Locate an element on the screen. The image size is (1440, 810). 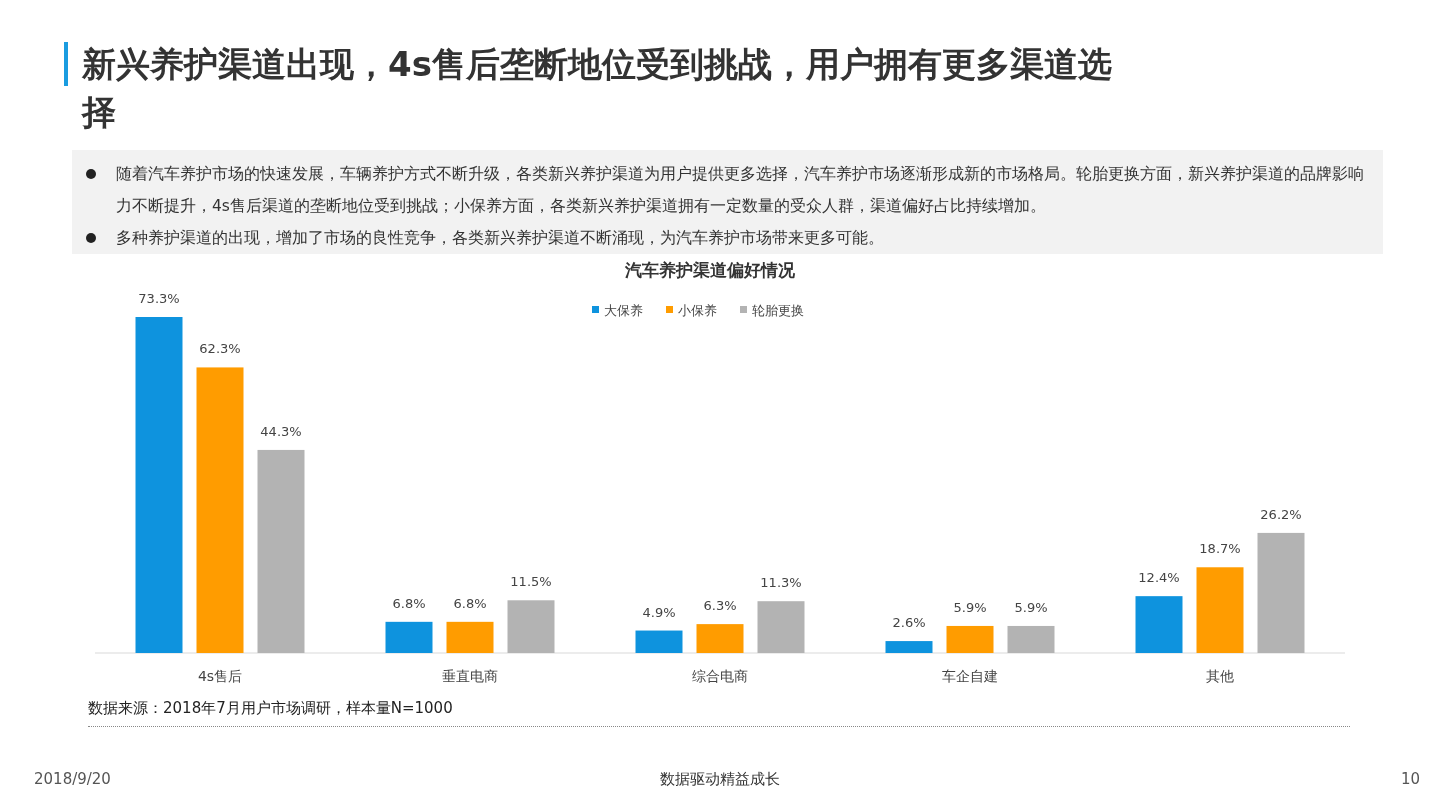
data-label: 11.5% is located at coordinates (531, 582).